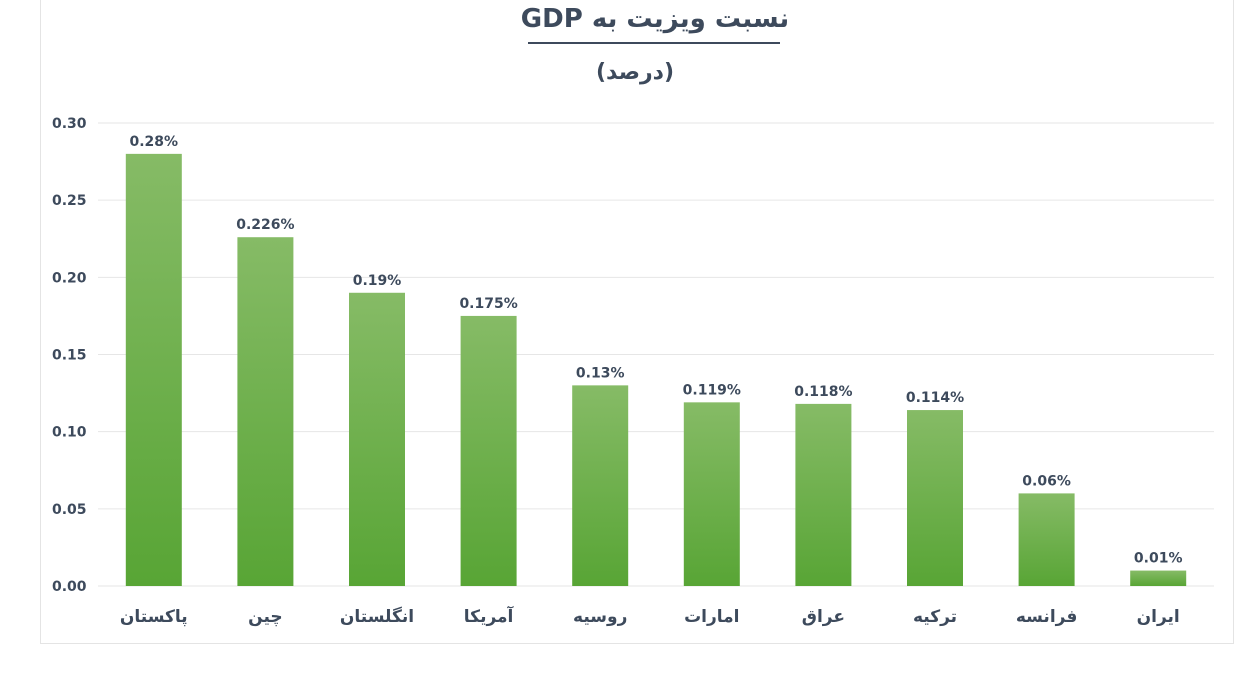  I want to click on data-label: 0.01%, so click(1158, 559).